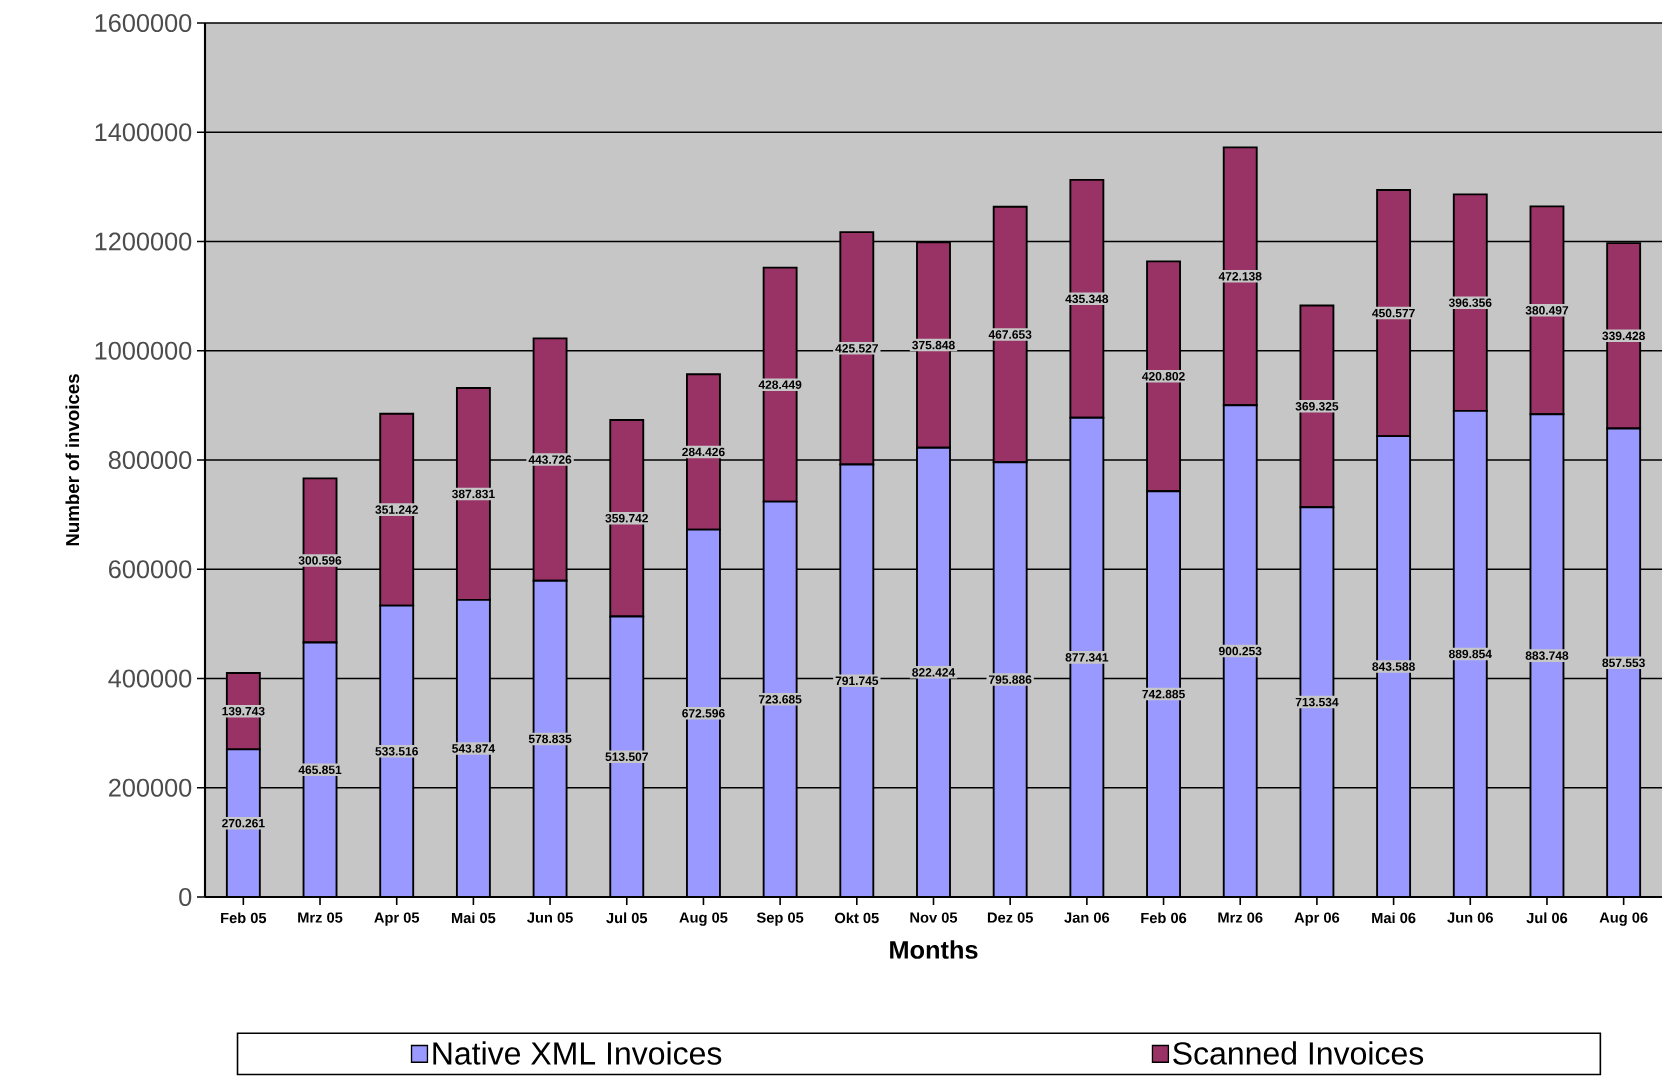 This screenshot has height=1088, width=1669. Describe the element at coordinates (857, 918) in the screenshot. I see `x-tick-label: Okt 05` at that location.